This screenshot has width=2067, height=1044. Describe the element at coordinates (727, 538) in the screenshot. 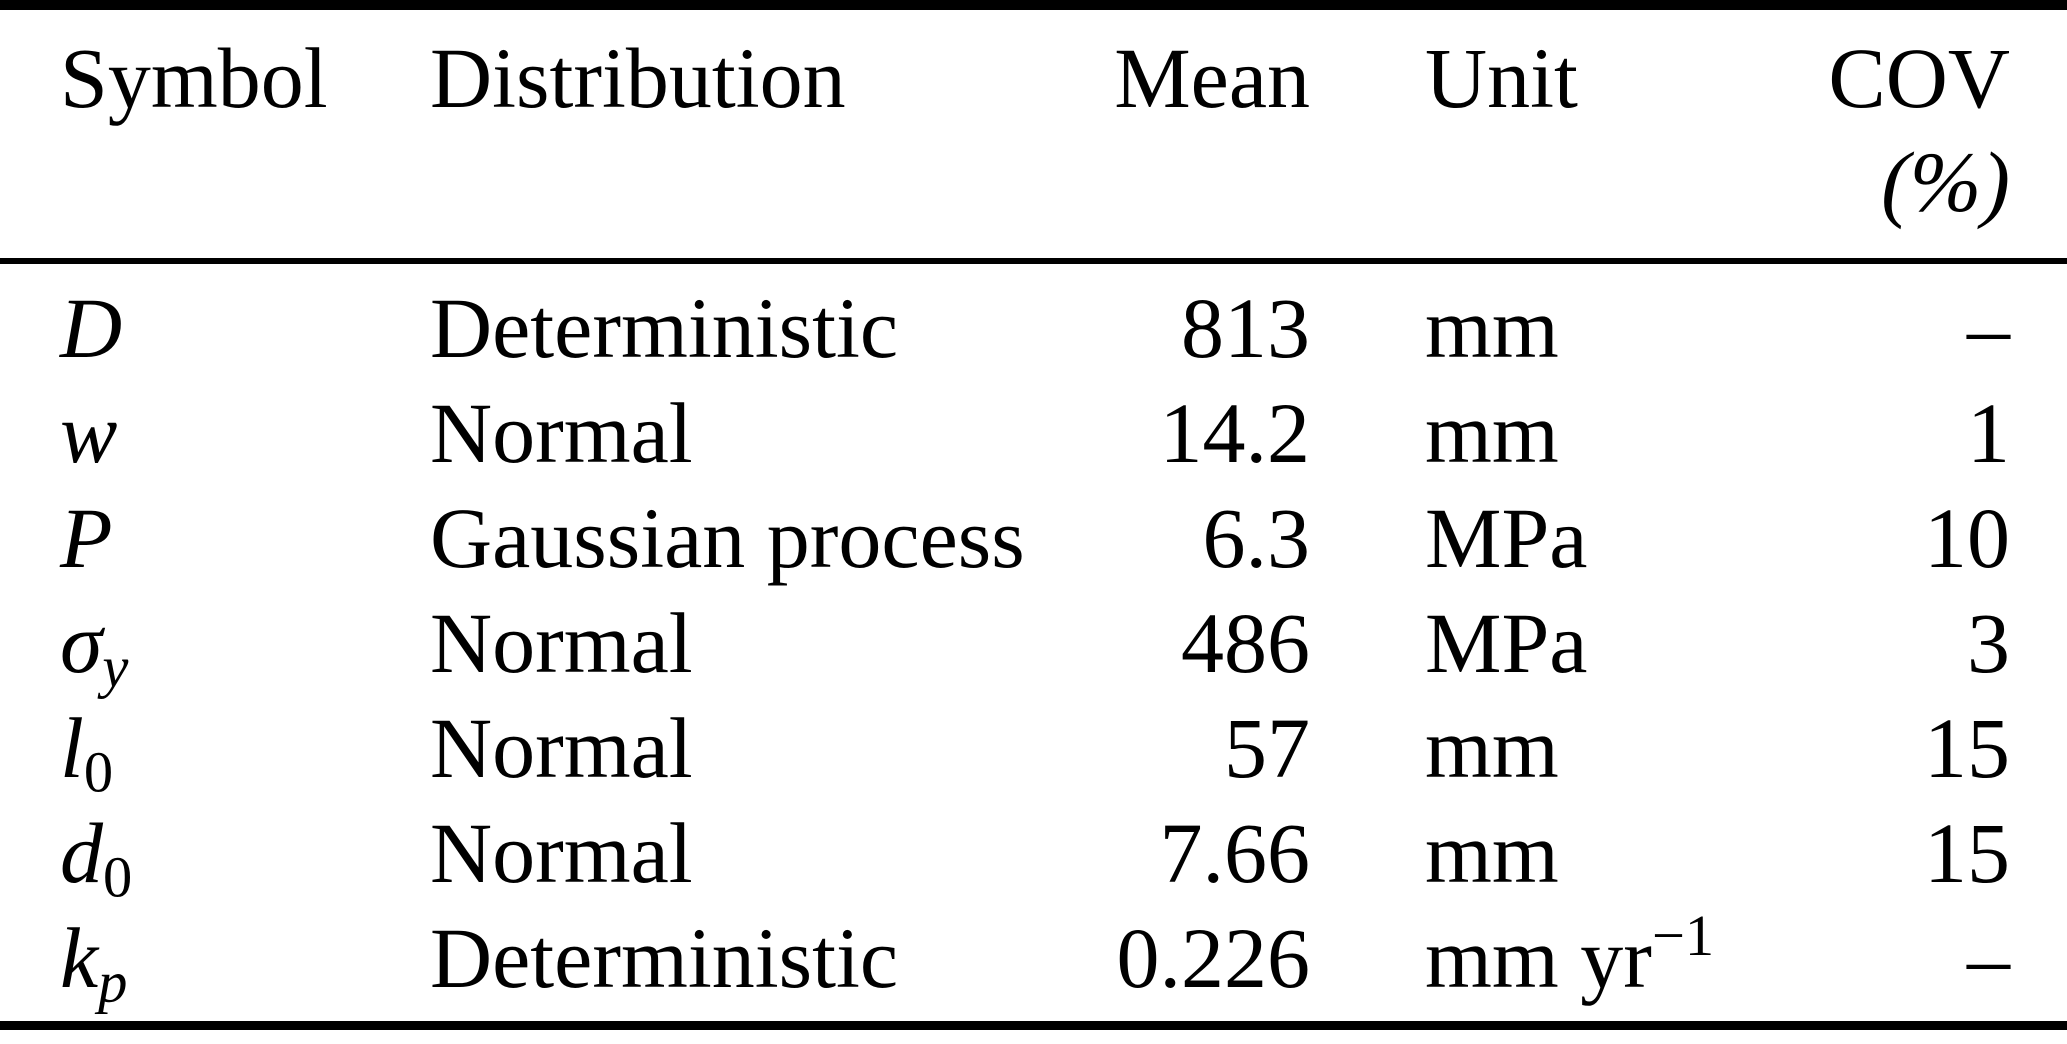

I see `cell-distribution: Gaussian process` at that location.